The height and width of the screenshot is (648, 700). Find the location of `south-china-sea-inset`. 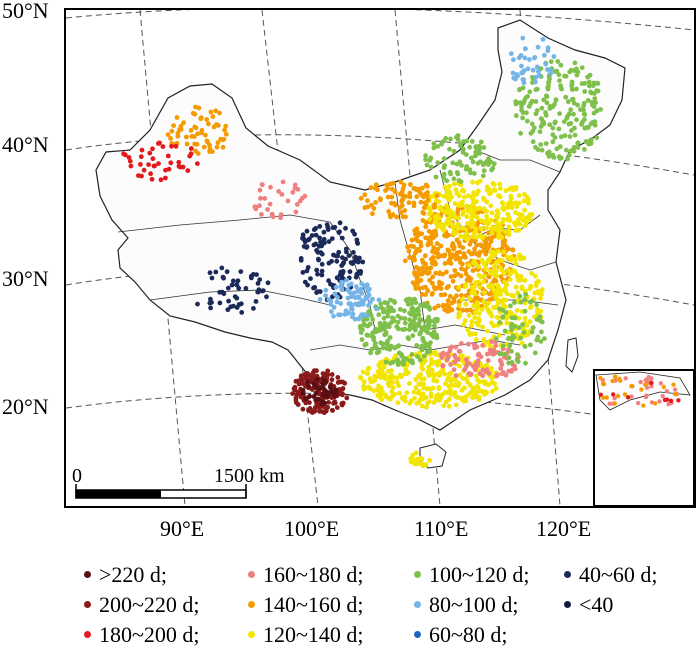

south-china-sea-inset is located at coordinates (643, 437).